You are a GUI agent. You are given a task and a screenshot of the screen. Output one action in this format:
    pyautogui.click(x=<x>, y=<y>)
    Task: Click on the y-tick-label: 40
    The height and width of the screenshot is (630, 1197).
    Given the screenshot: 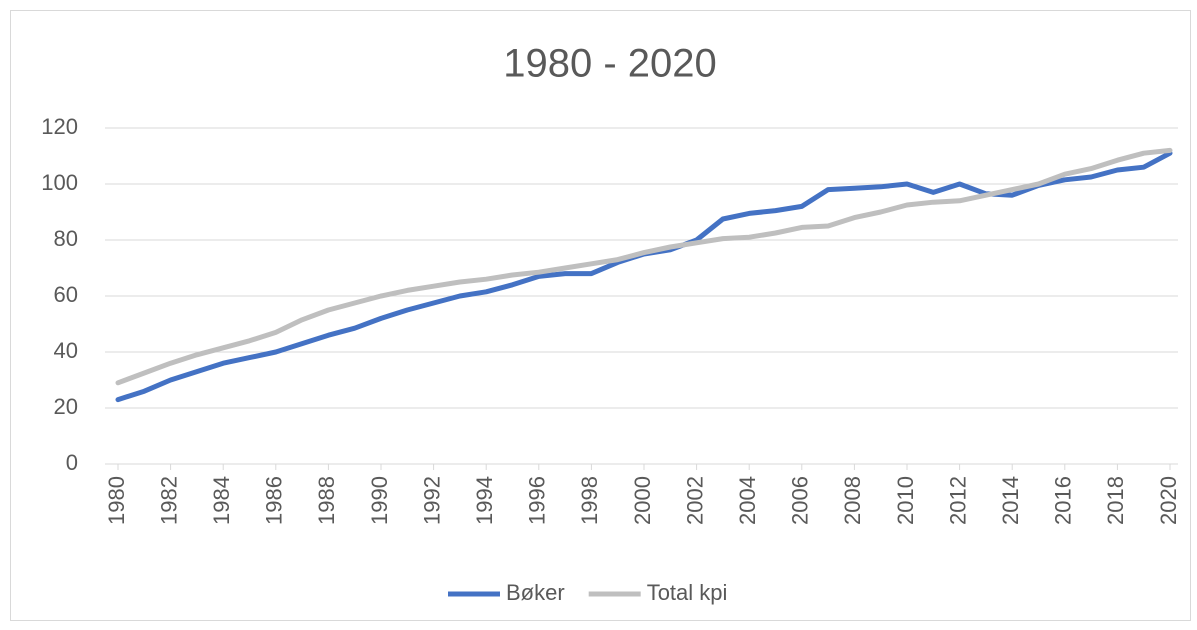 What is the action you would take?
    pyautogui.click(x=66, y=350)
    